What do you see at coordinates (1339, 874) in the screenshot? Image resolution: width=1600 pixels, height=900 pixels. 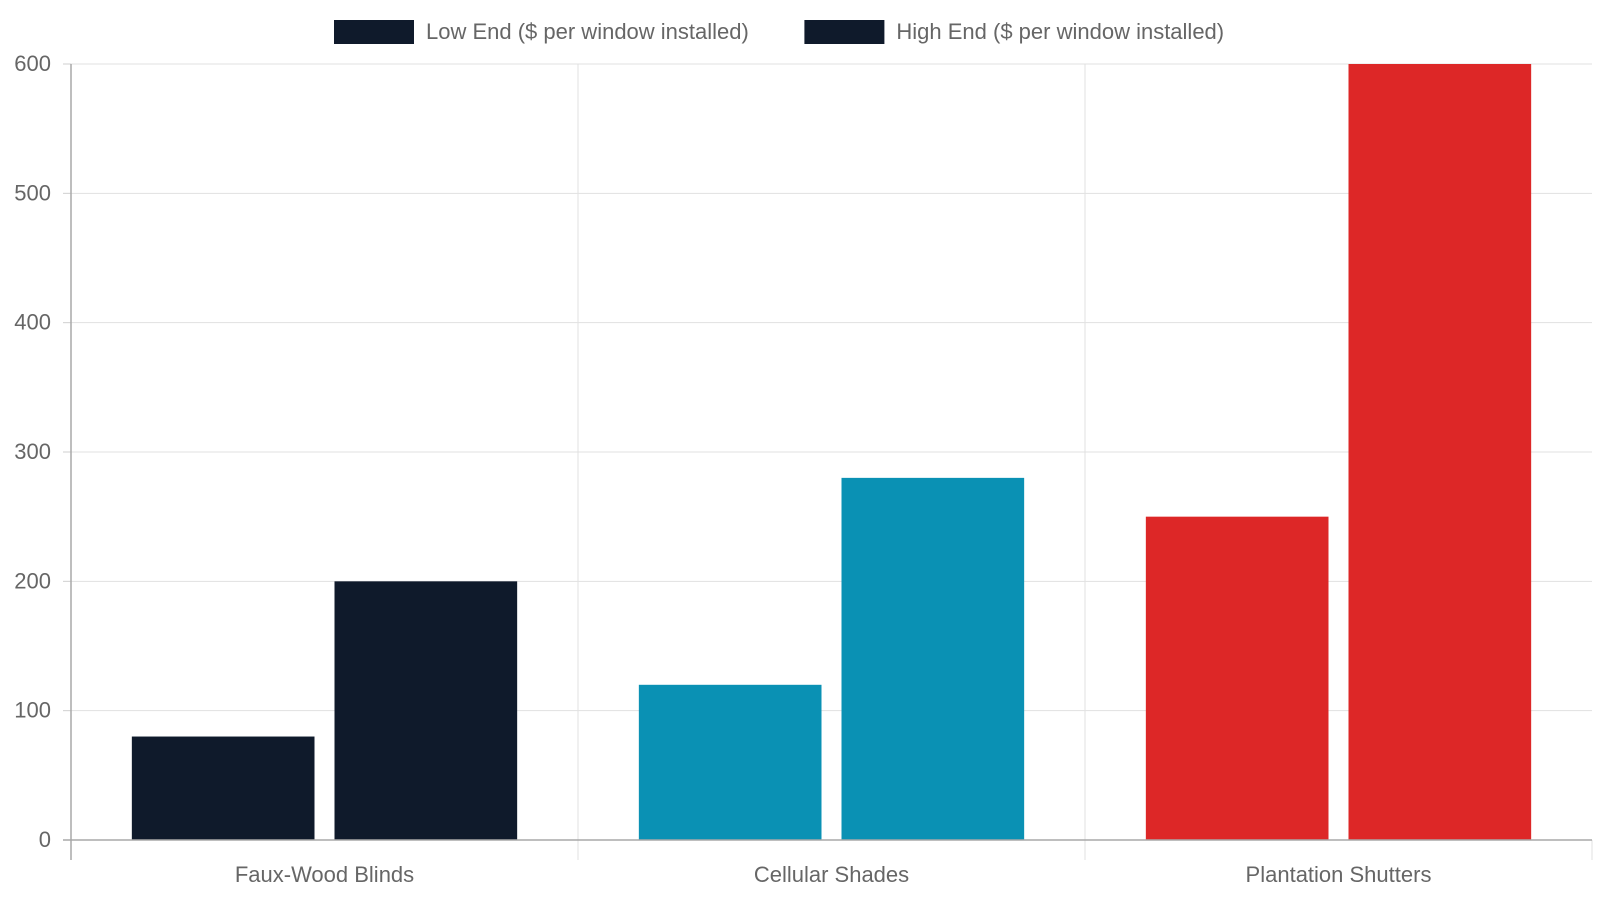 I see `x-tick-label: Plantation Shutters` at bounding box center [1339, 874].